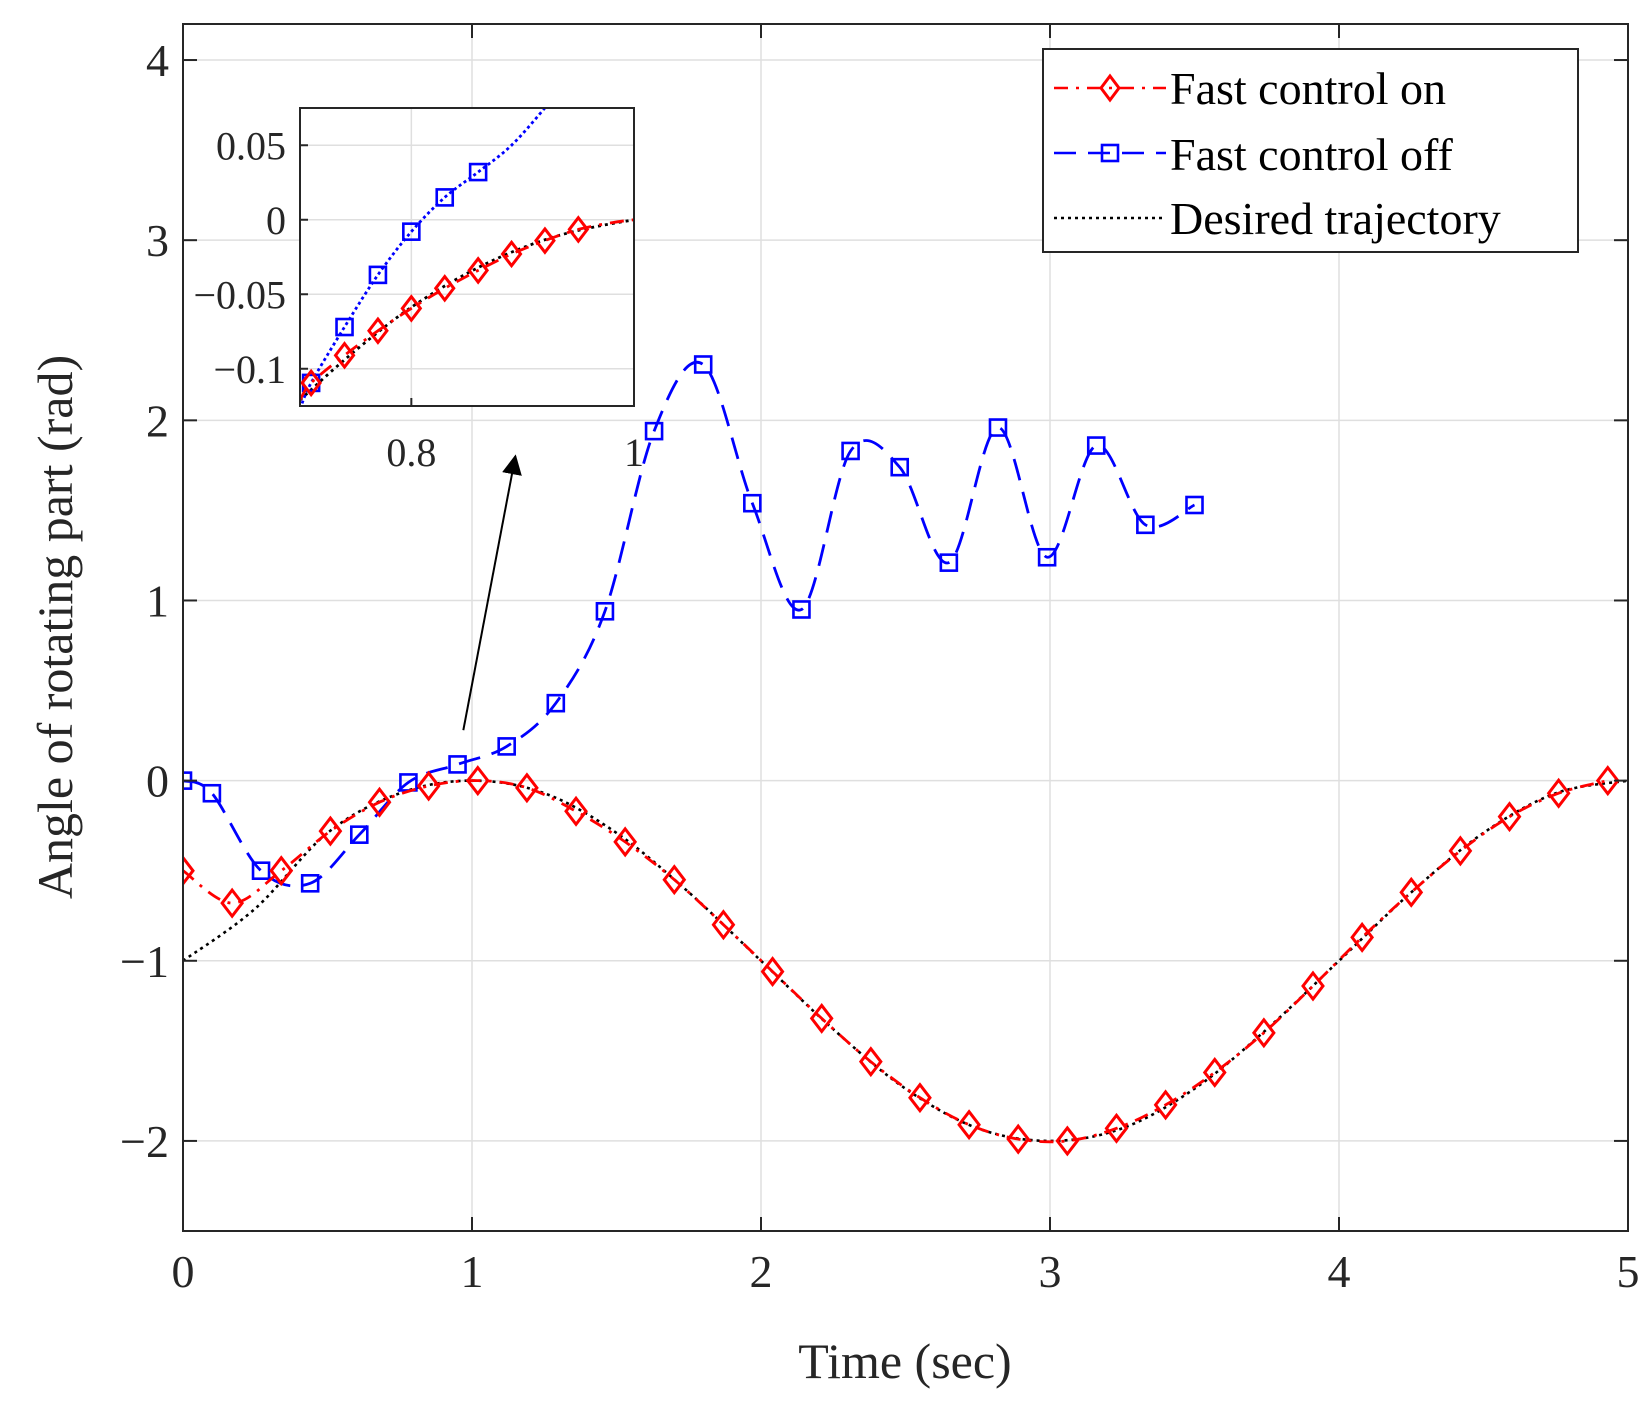 Image resolution: width=1651 pixels, height=1409 pixels. I want to click on legend-entry-desired-trajectory: Desired trajectory, so click(1277, 218).